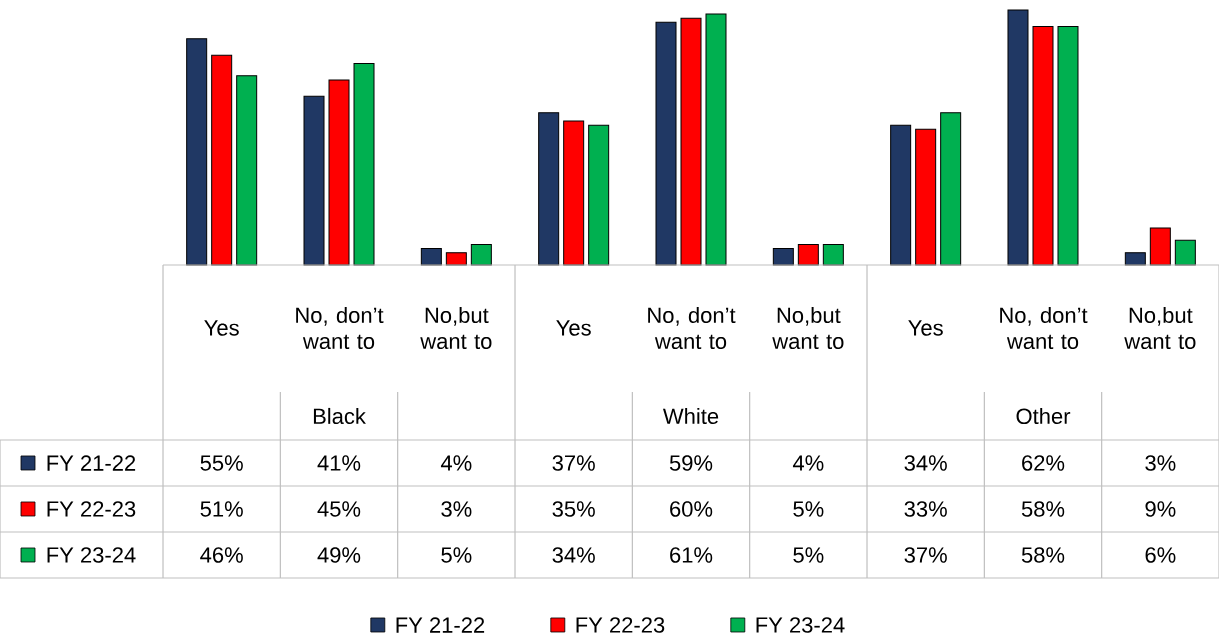 This screenshot has width=1219, height=640. What do you see at coordinates (1160, 509) in the screenshot?
I see `data-label: 9%` at bounding box center [1160, 509].